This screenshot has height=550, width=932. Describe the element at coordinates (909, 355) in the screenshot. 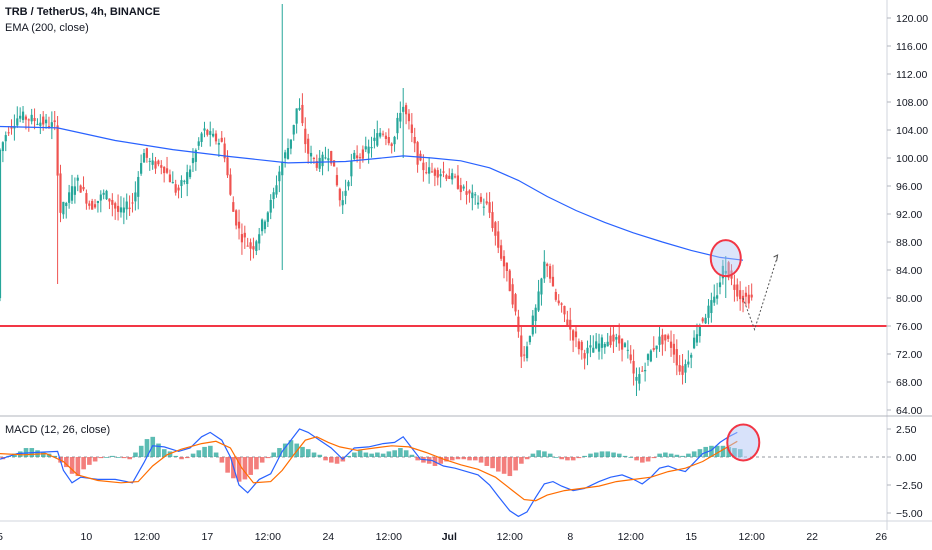

I see `price-tick-label: 72.00` at that location.